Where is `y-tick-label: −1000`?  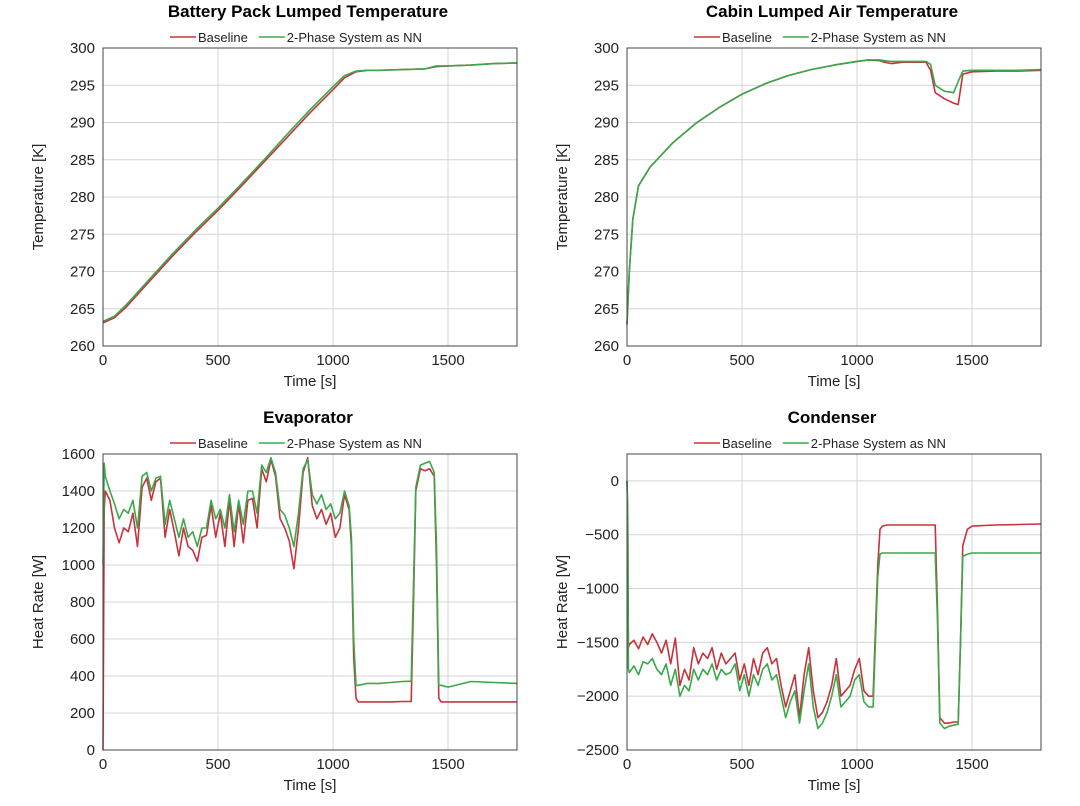 y-tick-label: −1000 is located at coordinates (598, 589).